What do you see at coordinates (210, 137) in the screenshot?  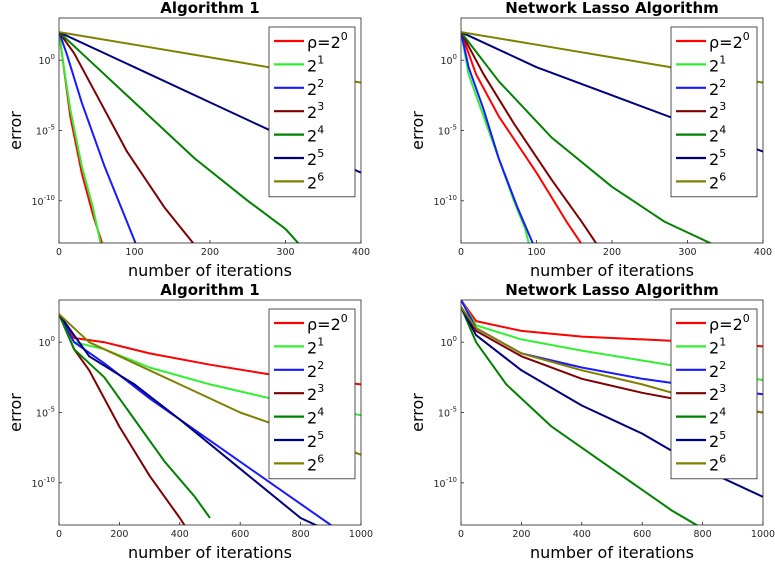 I see `series-group` at bounding box center [210, 137].